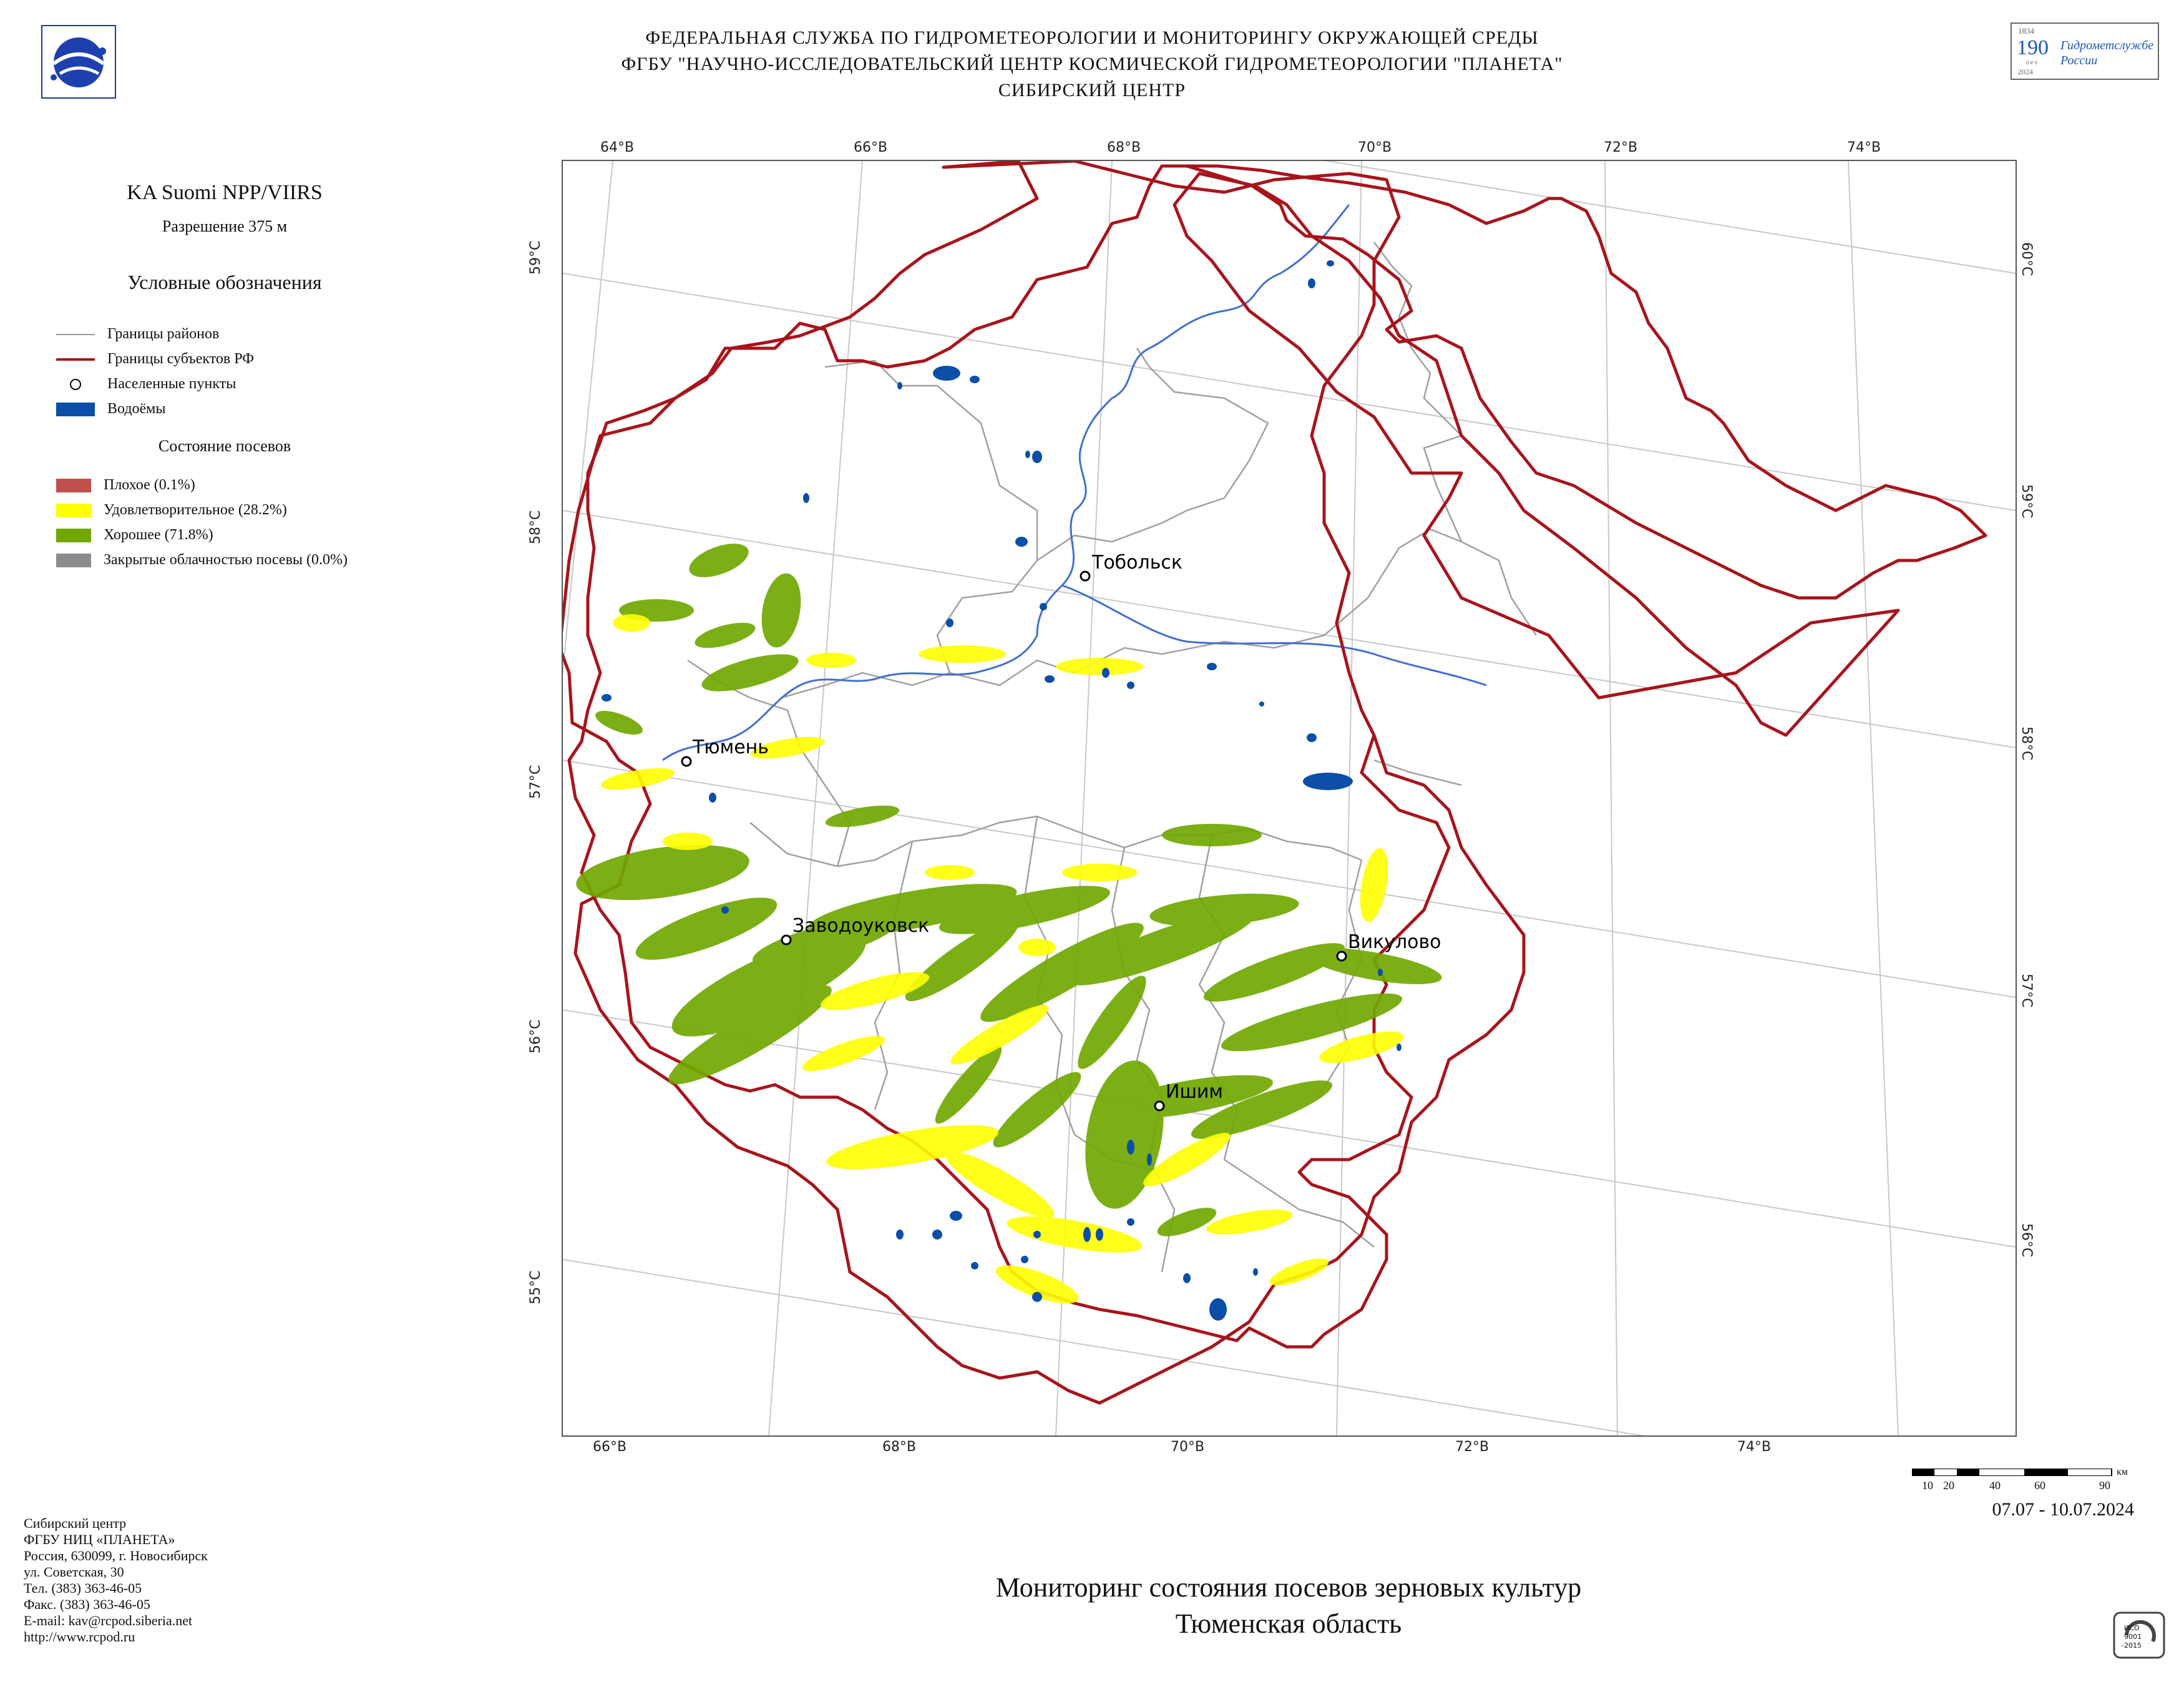  I want to click on crop-item-poor: Плохое (0.1%), so click(126, 485).